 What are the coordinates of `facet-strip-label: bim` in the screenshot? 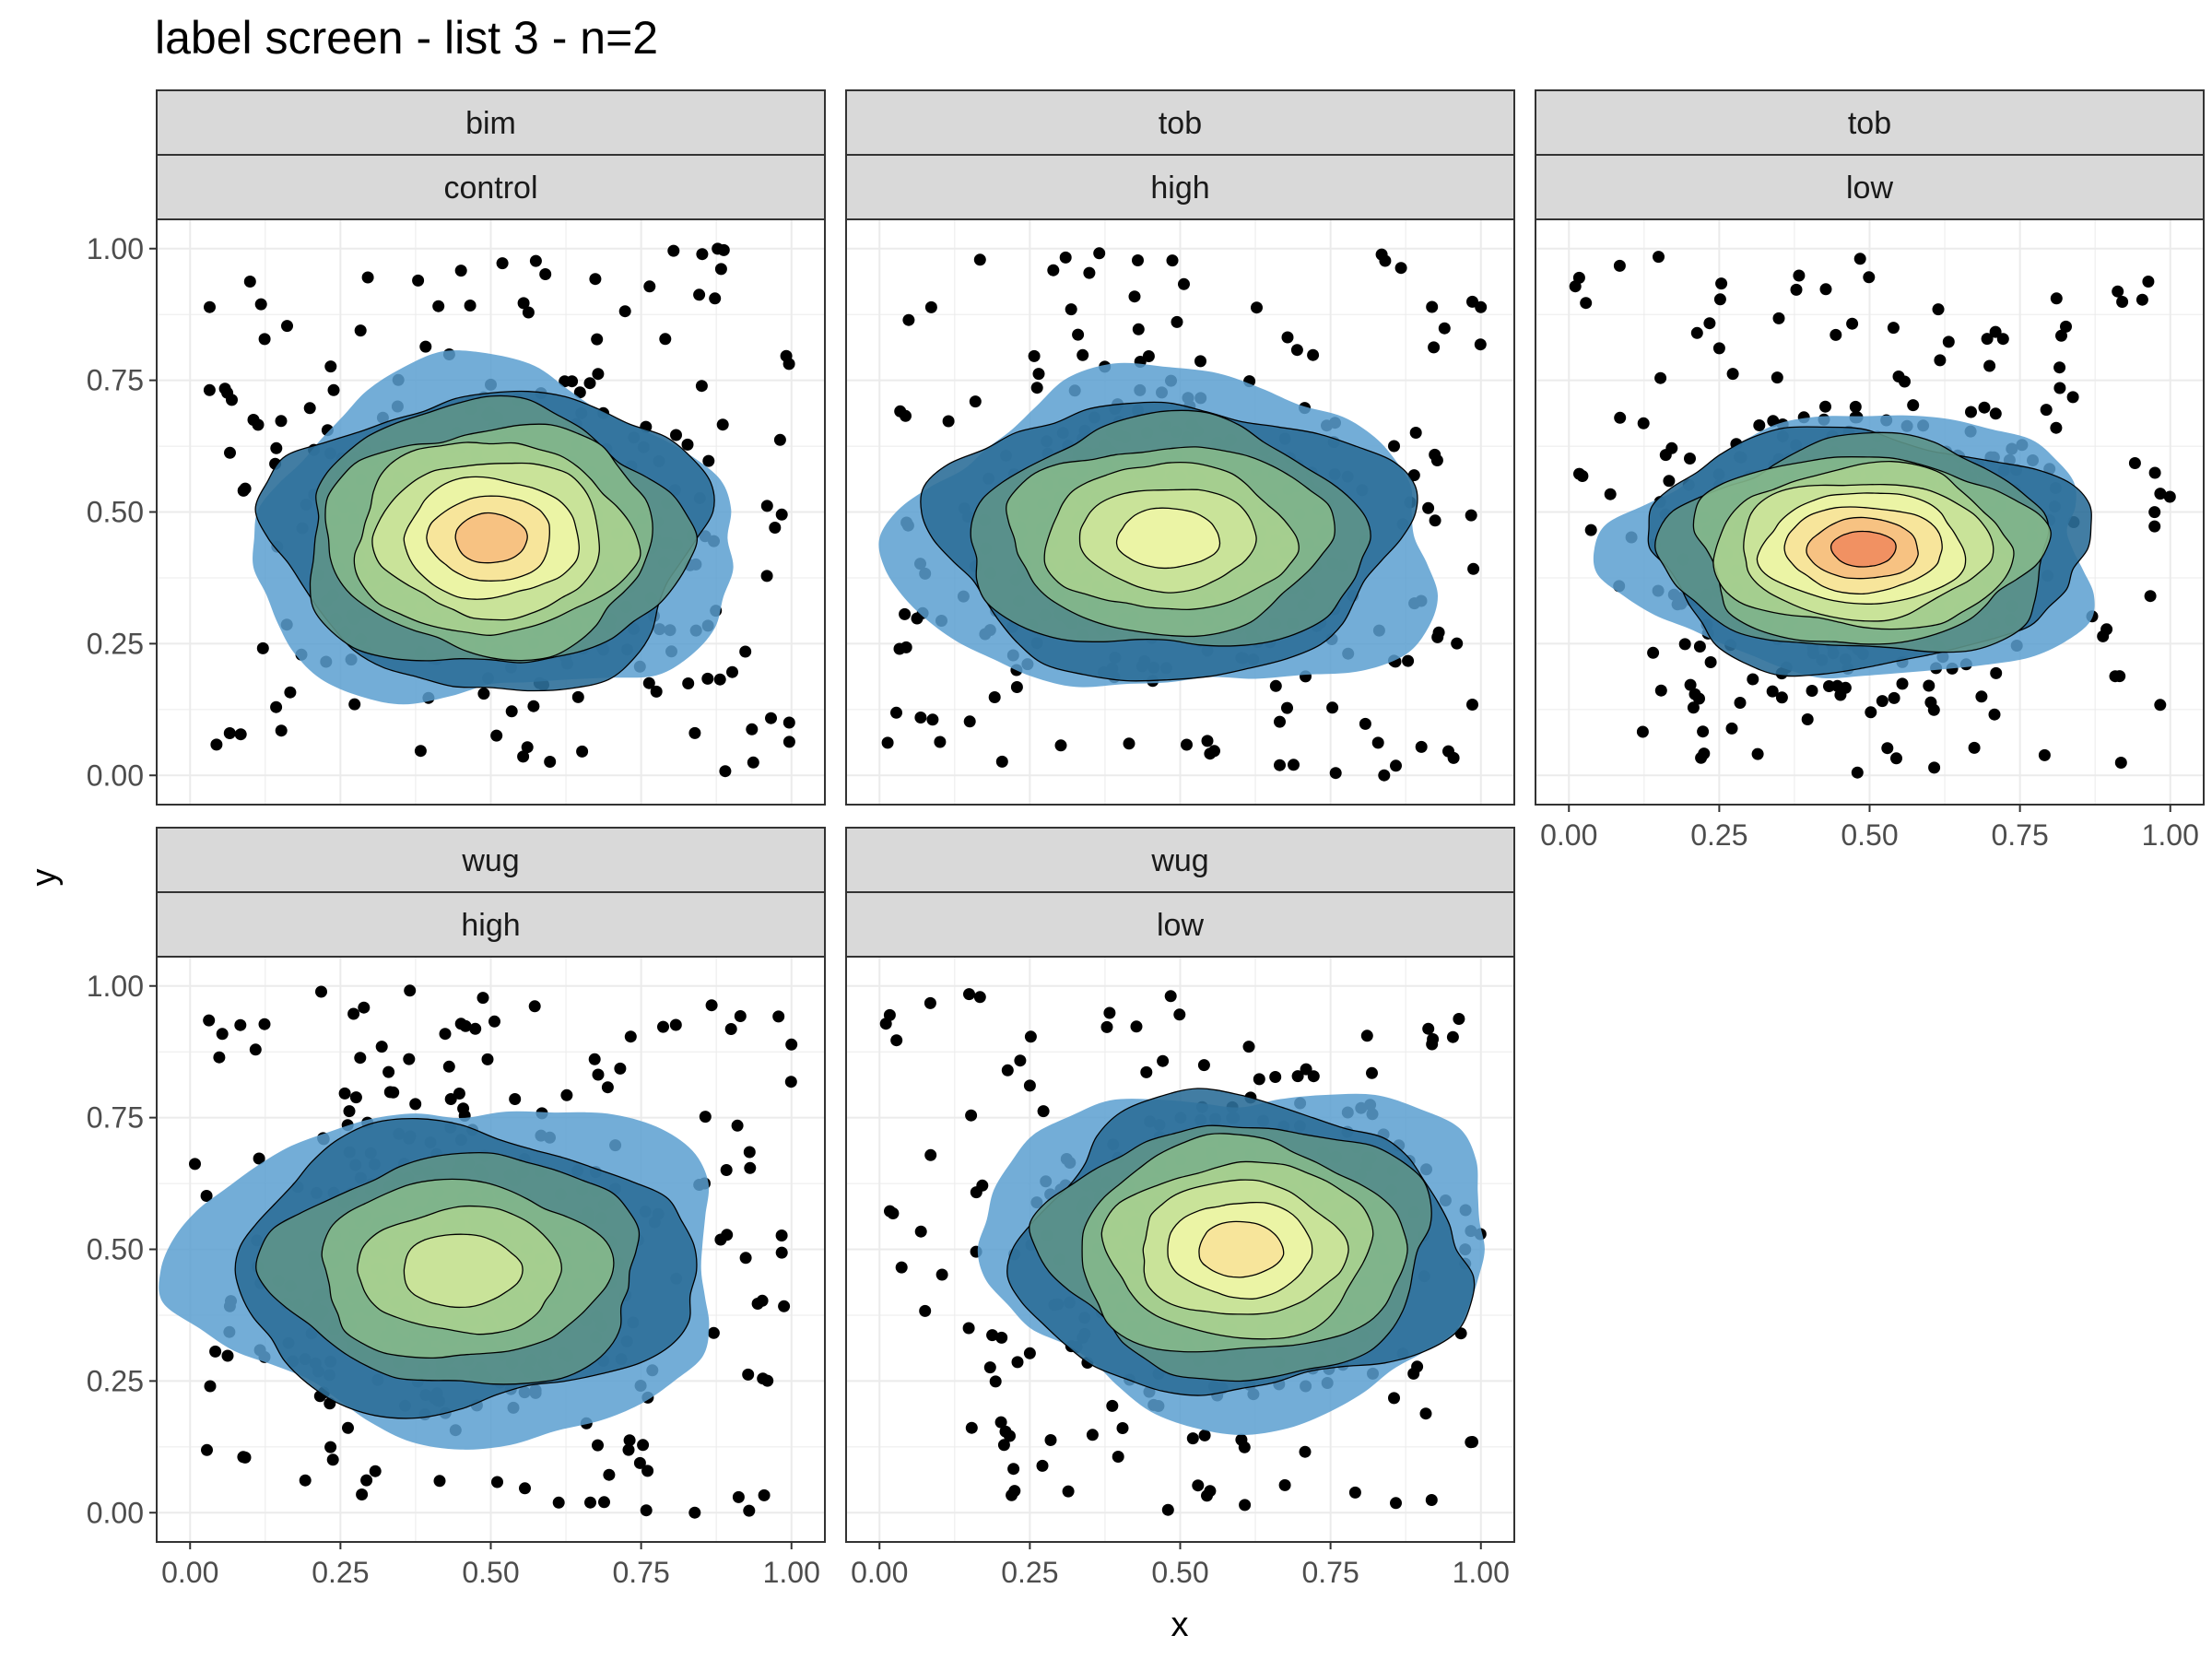 It's located at (490, 123).